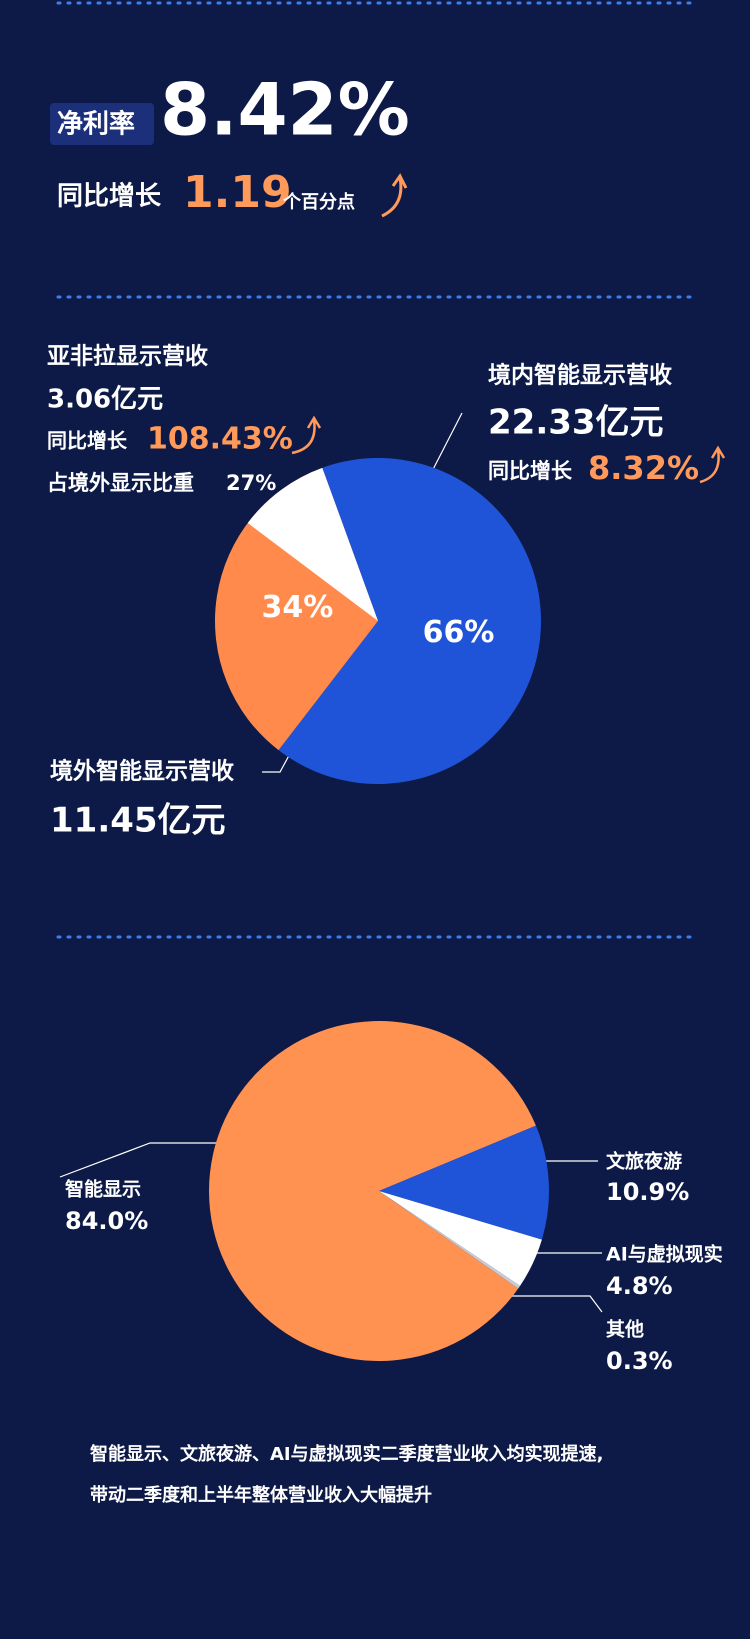 Image resolution: width=750 pixels, height=1639 pixels. Describe the element at coordinates (312, 544) in the screenshot. I see `sub-slice` at that location.